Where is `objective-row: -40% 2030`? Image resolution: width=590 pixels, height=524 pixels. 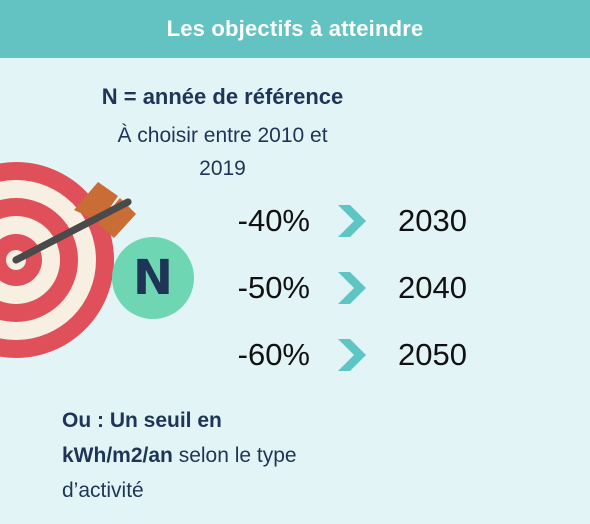
objective-row: -40% 2030 is located at coordinates (355, 221).